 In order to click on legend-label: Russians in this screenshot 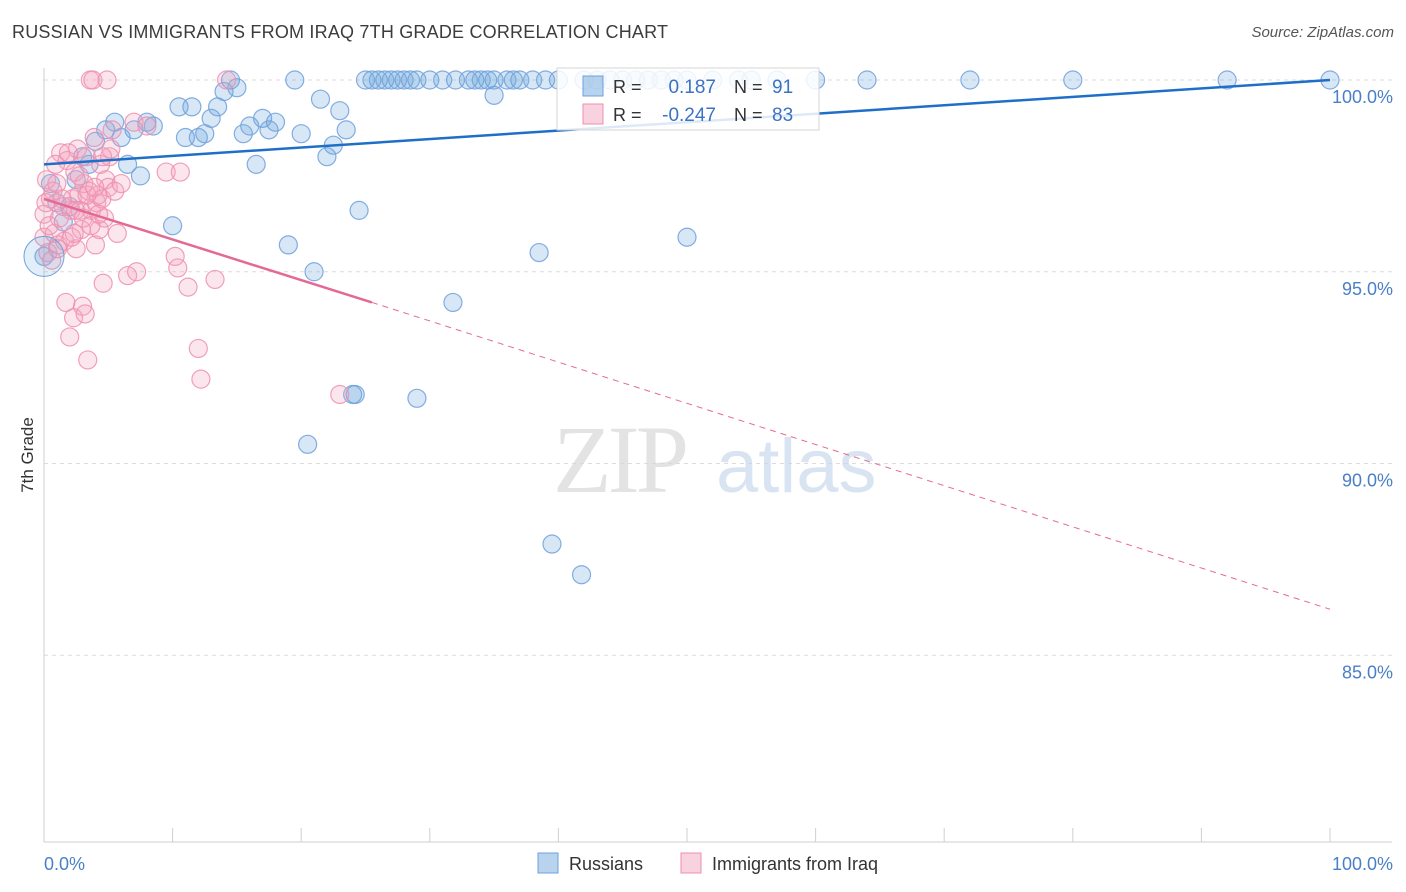, I will do `click(606, 864)`.